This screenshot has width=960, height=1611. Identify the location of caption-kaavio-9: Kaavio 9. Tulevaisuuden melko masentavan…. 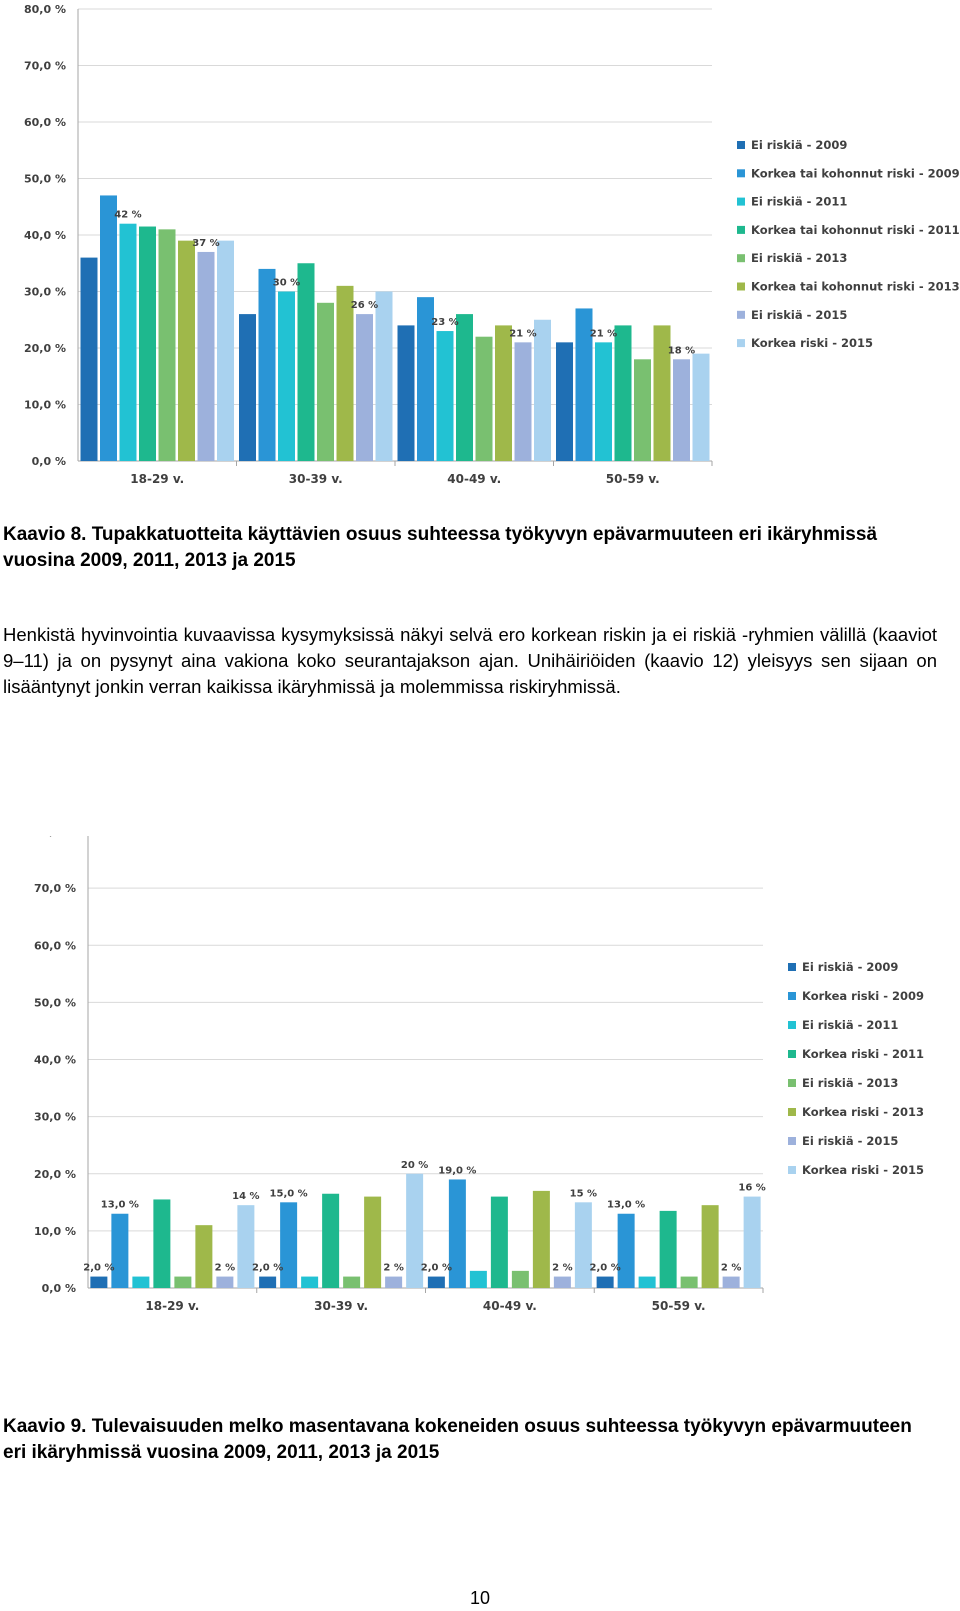
(457, 1439).